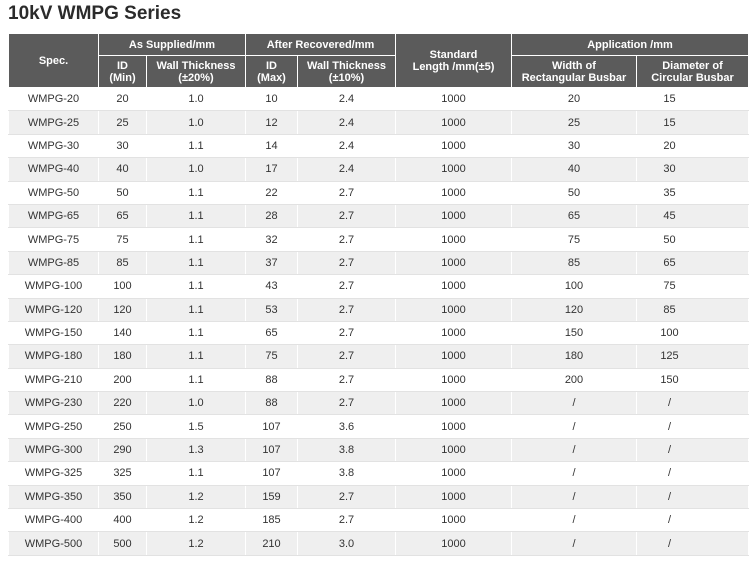 The height and width of the screenshot is (567, 756). I want to click on table-cell: 1.5, so click(196, 426).